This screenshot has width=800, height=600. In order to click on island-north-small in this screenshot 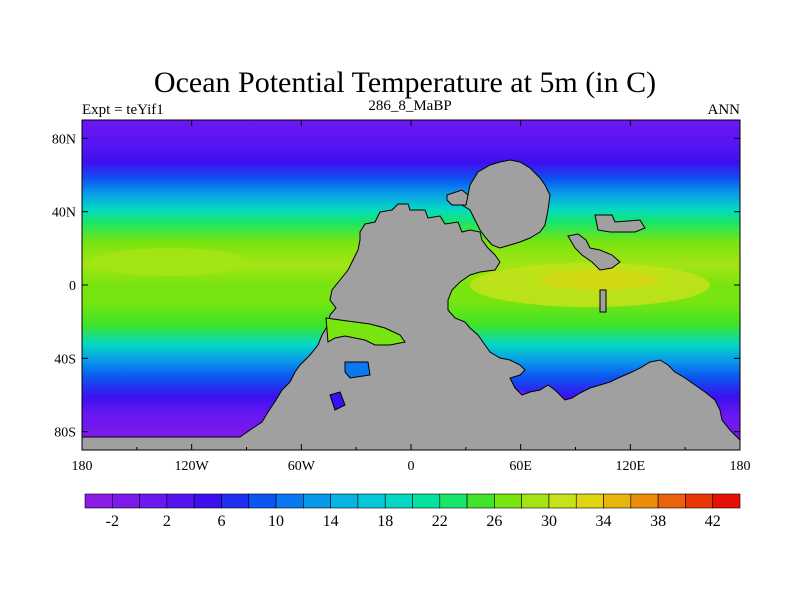, I will do `click(457, 197)`.